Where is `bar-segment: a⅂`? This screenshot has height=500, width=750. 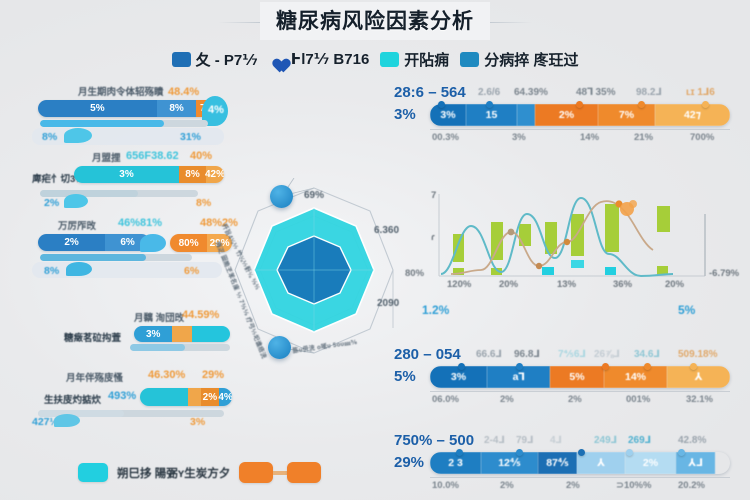
bar-segment: a⅂ is located at coordinates (518, 377).